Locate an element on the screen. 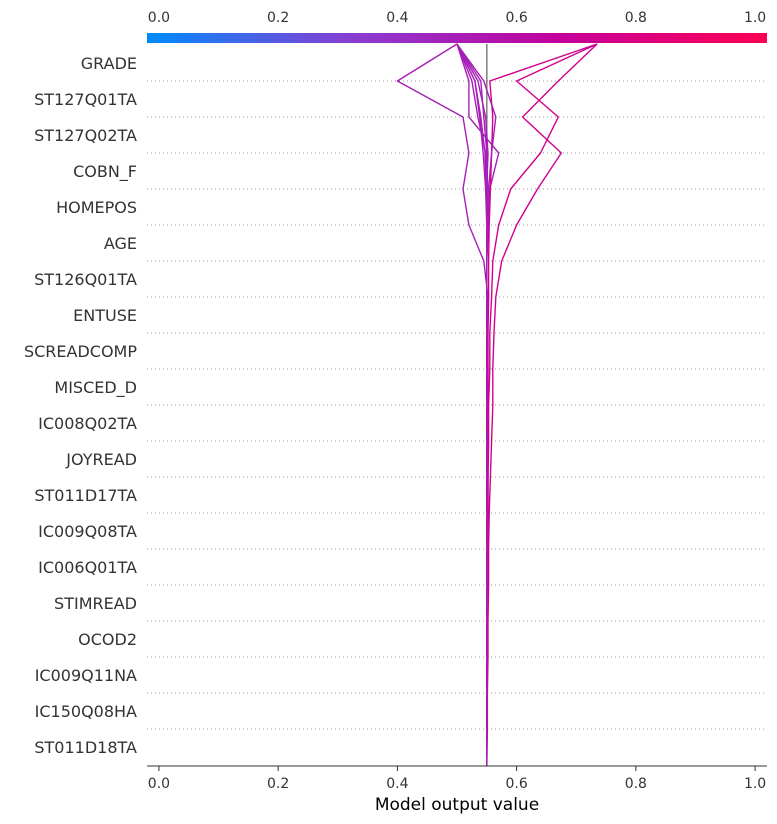 Image resolution: width=777 pixels, height=824 pixels. top-tick-label: 0.0 is located at coordinates (159, 18).